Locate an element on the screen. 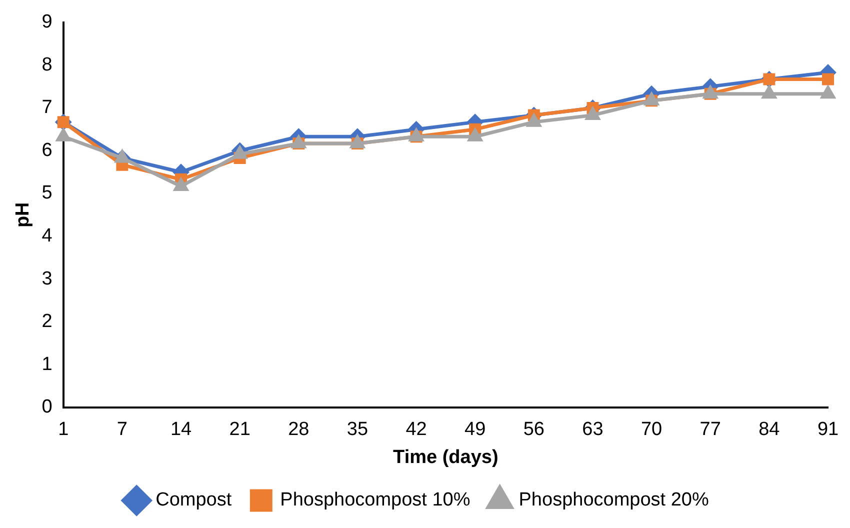 The width and height of the screenshot is (850, 528). y-tick-label: 9 is located at coordinates (47, 22).